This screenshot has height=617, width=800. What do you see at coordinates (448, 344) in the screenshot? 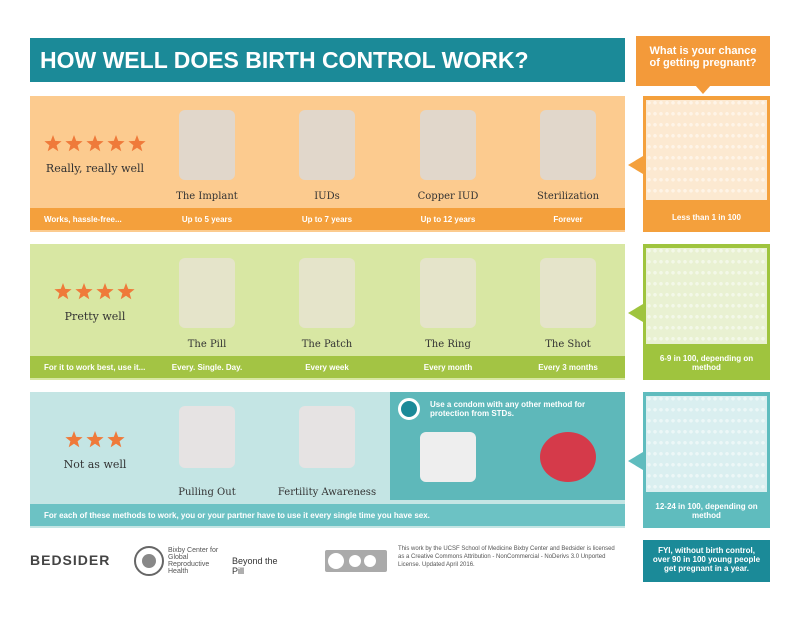
I see `method-name: The Ring` at bounding box center [448, 344].